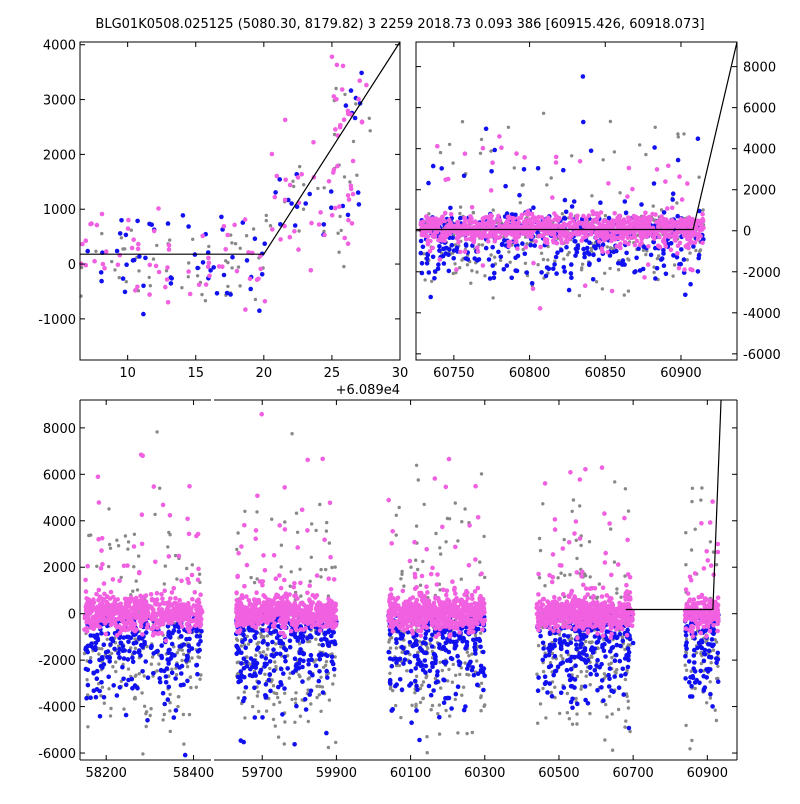  I want to click on y-tick-label: -1000, so click(57, 320).